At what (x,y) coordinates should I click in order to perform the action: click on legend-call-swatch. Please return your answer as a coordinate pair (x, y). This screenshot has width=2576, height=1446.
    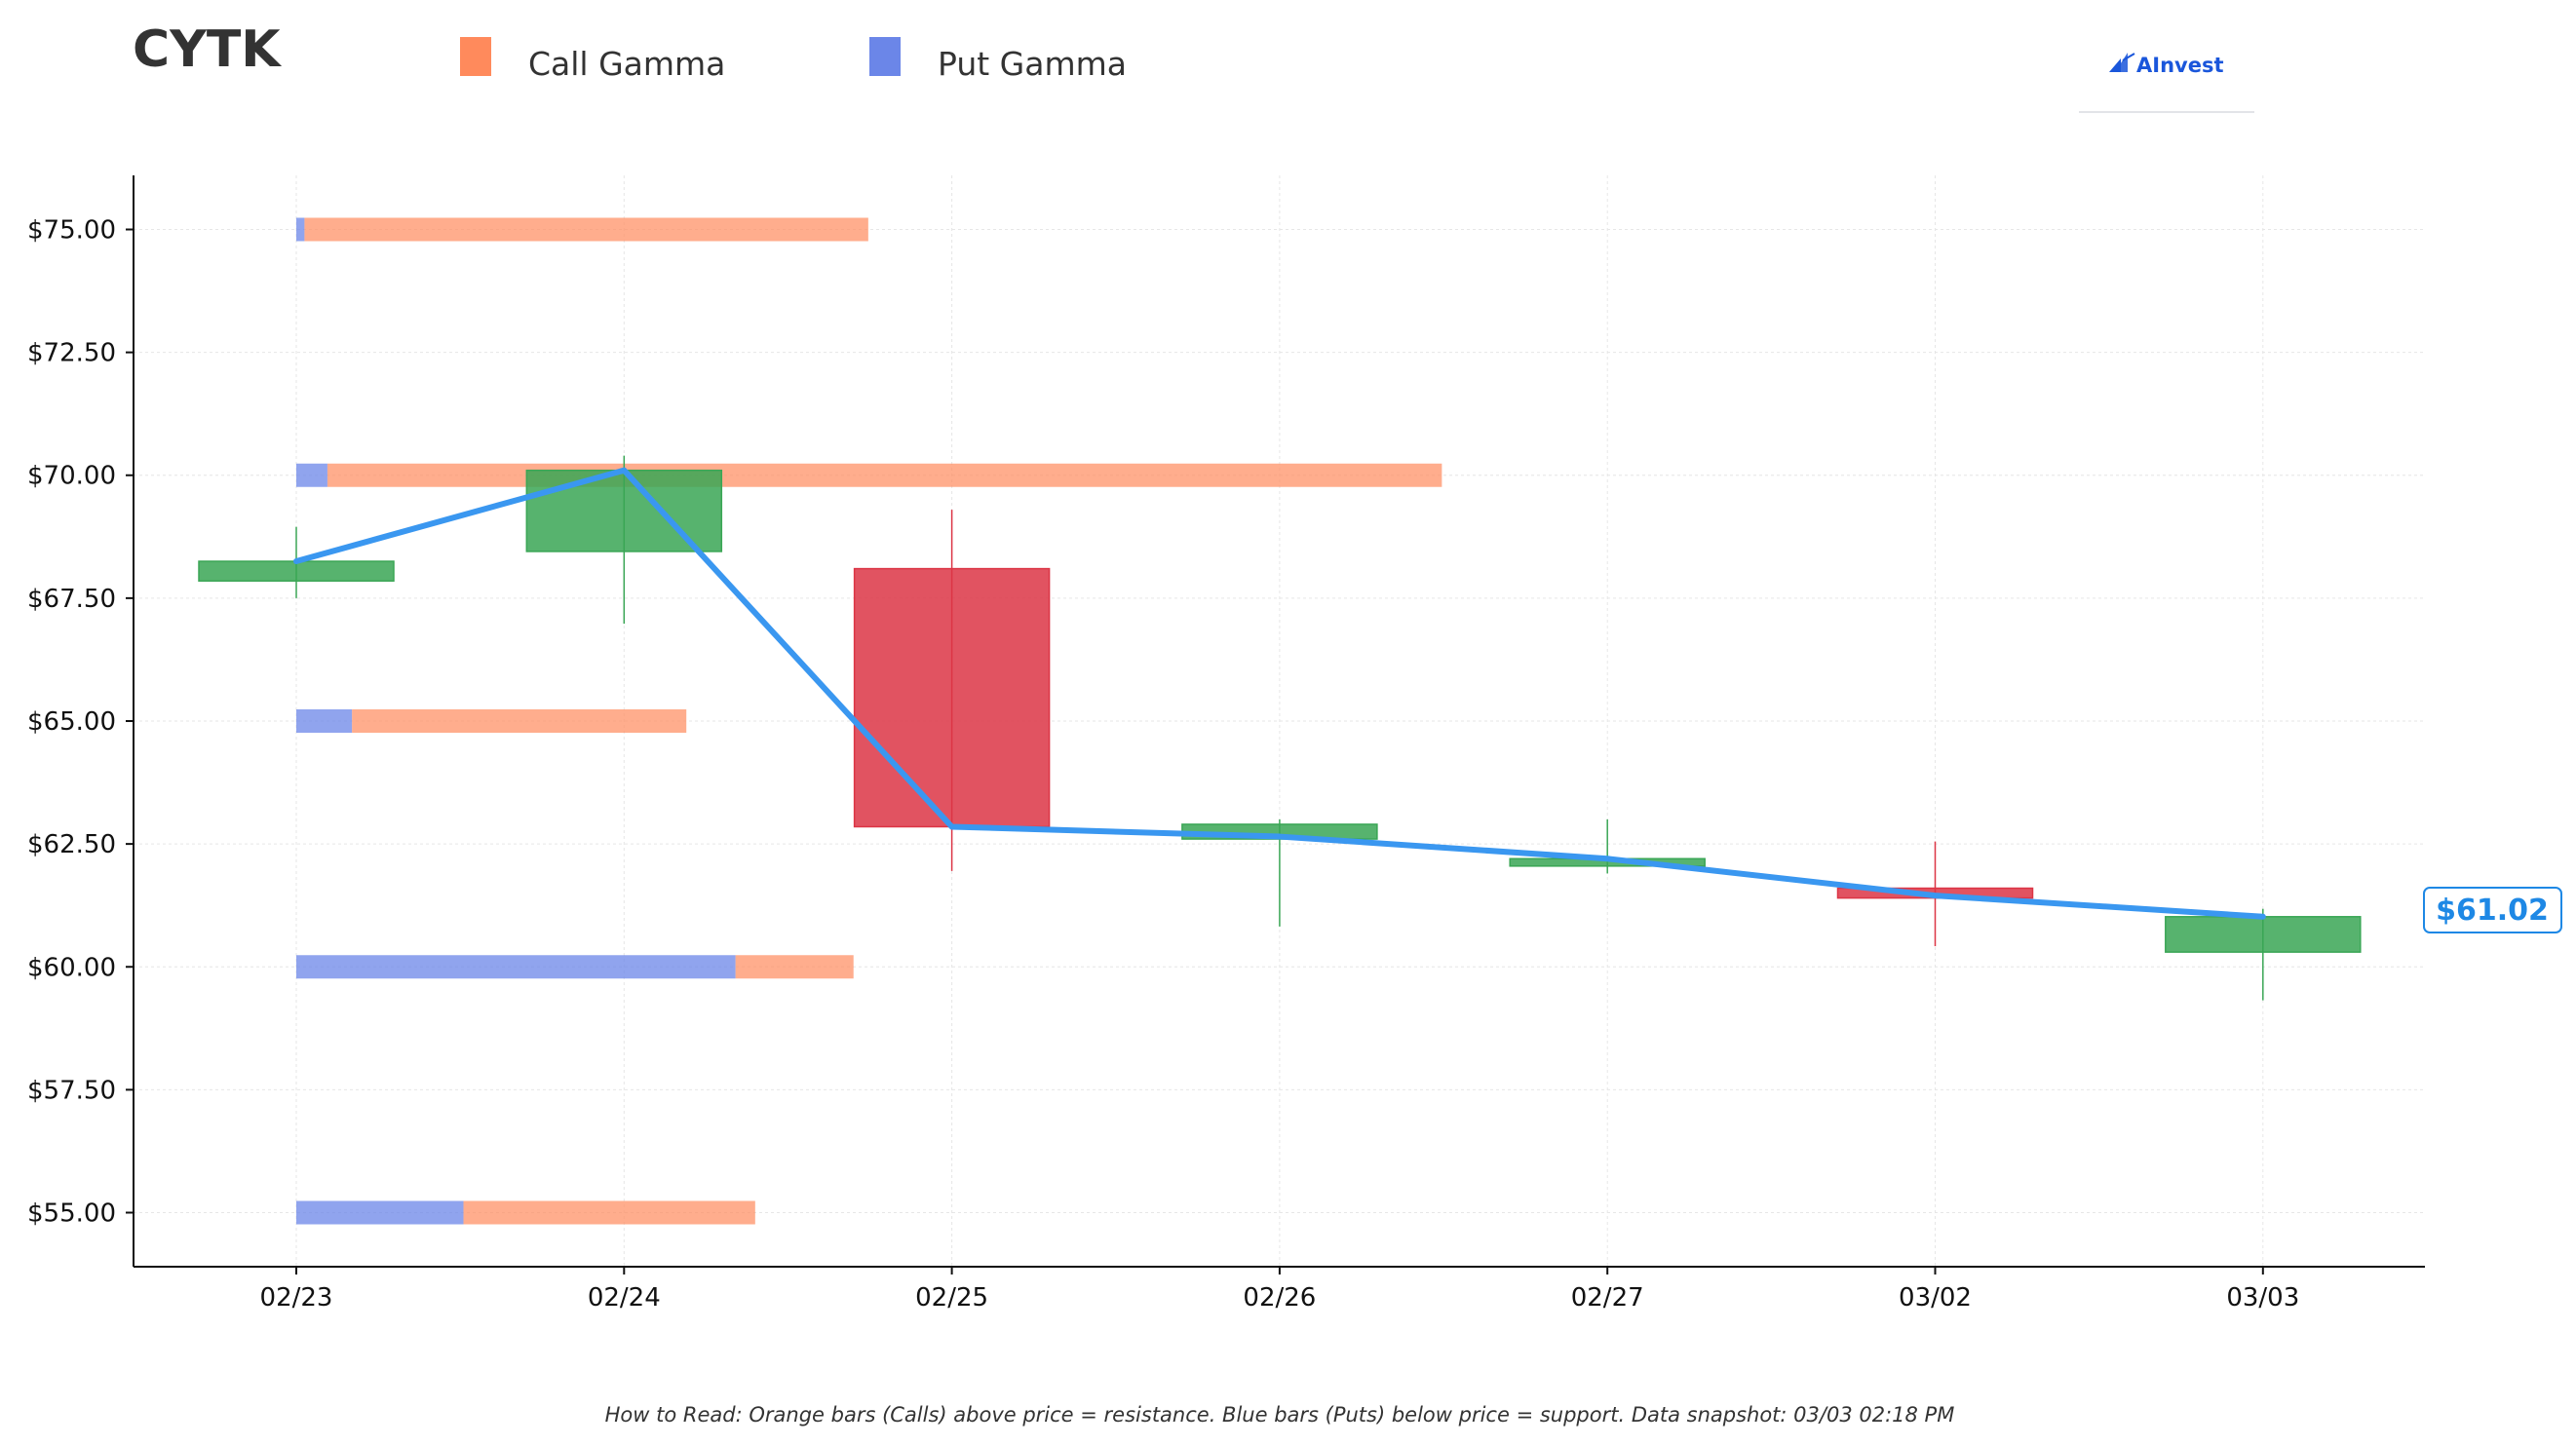
    Looking at the image, I should click on (475, 56).